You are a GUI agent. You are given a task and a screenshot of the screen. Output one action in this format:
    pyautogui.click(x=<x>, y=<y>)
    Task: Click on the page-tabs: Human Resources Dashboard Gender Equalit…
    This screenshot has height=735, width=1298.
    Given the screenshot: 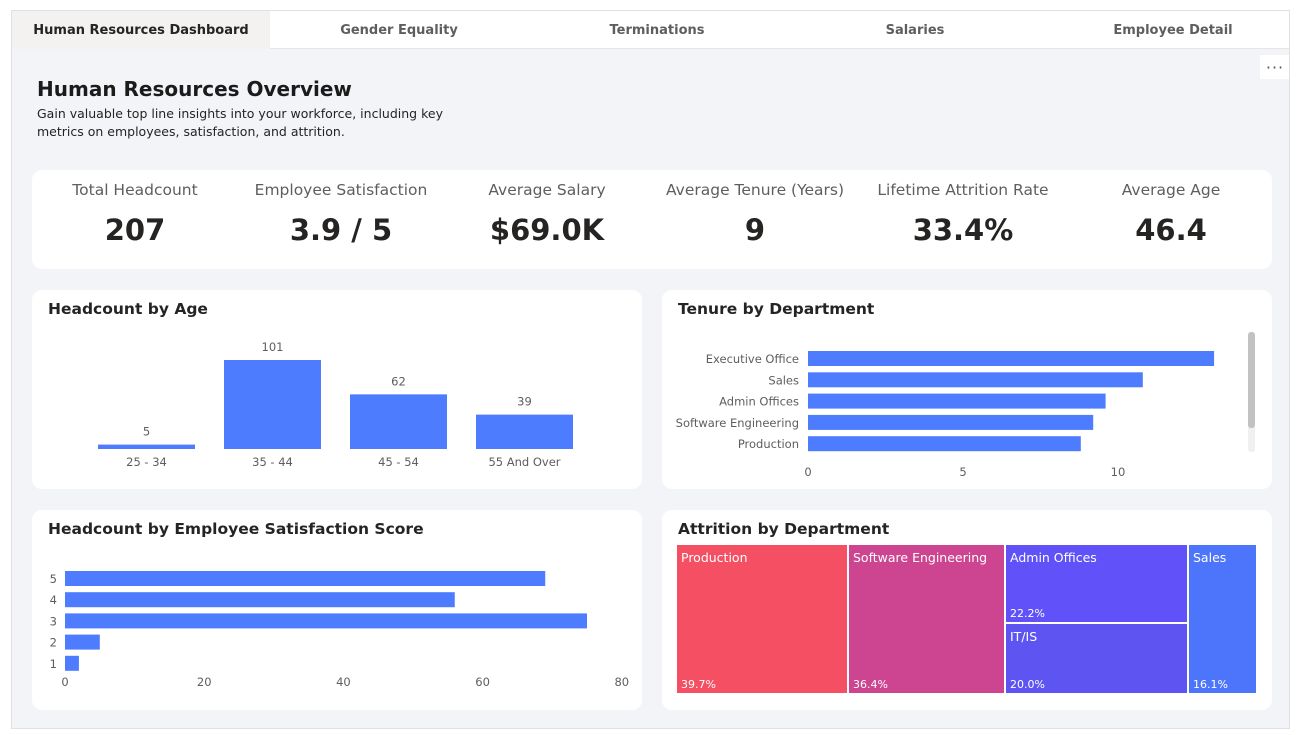 What is the action you would take?
    pyautogui.click(x=650, y=30)
    